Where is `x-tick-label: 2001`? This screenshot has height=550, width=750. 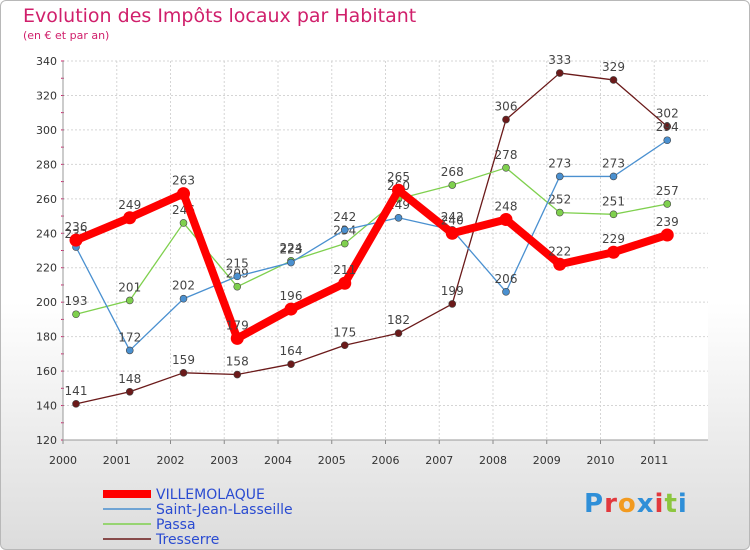
x-tick-label: 2001 is located at coordinates (117, 460).